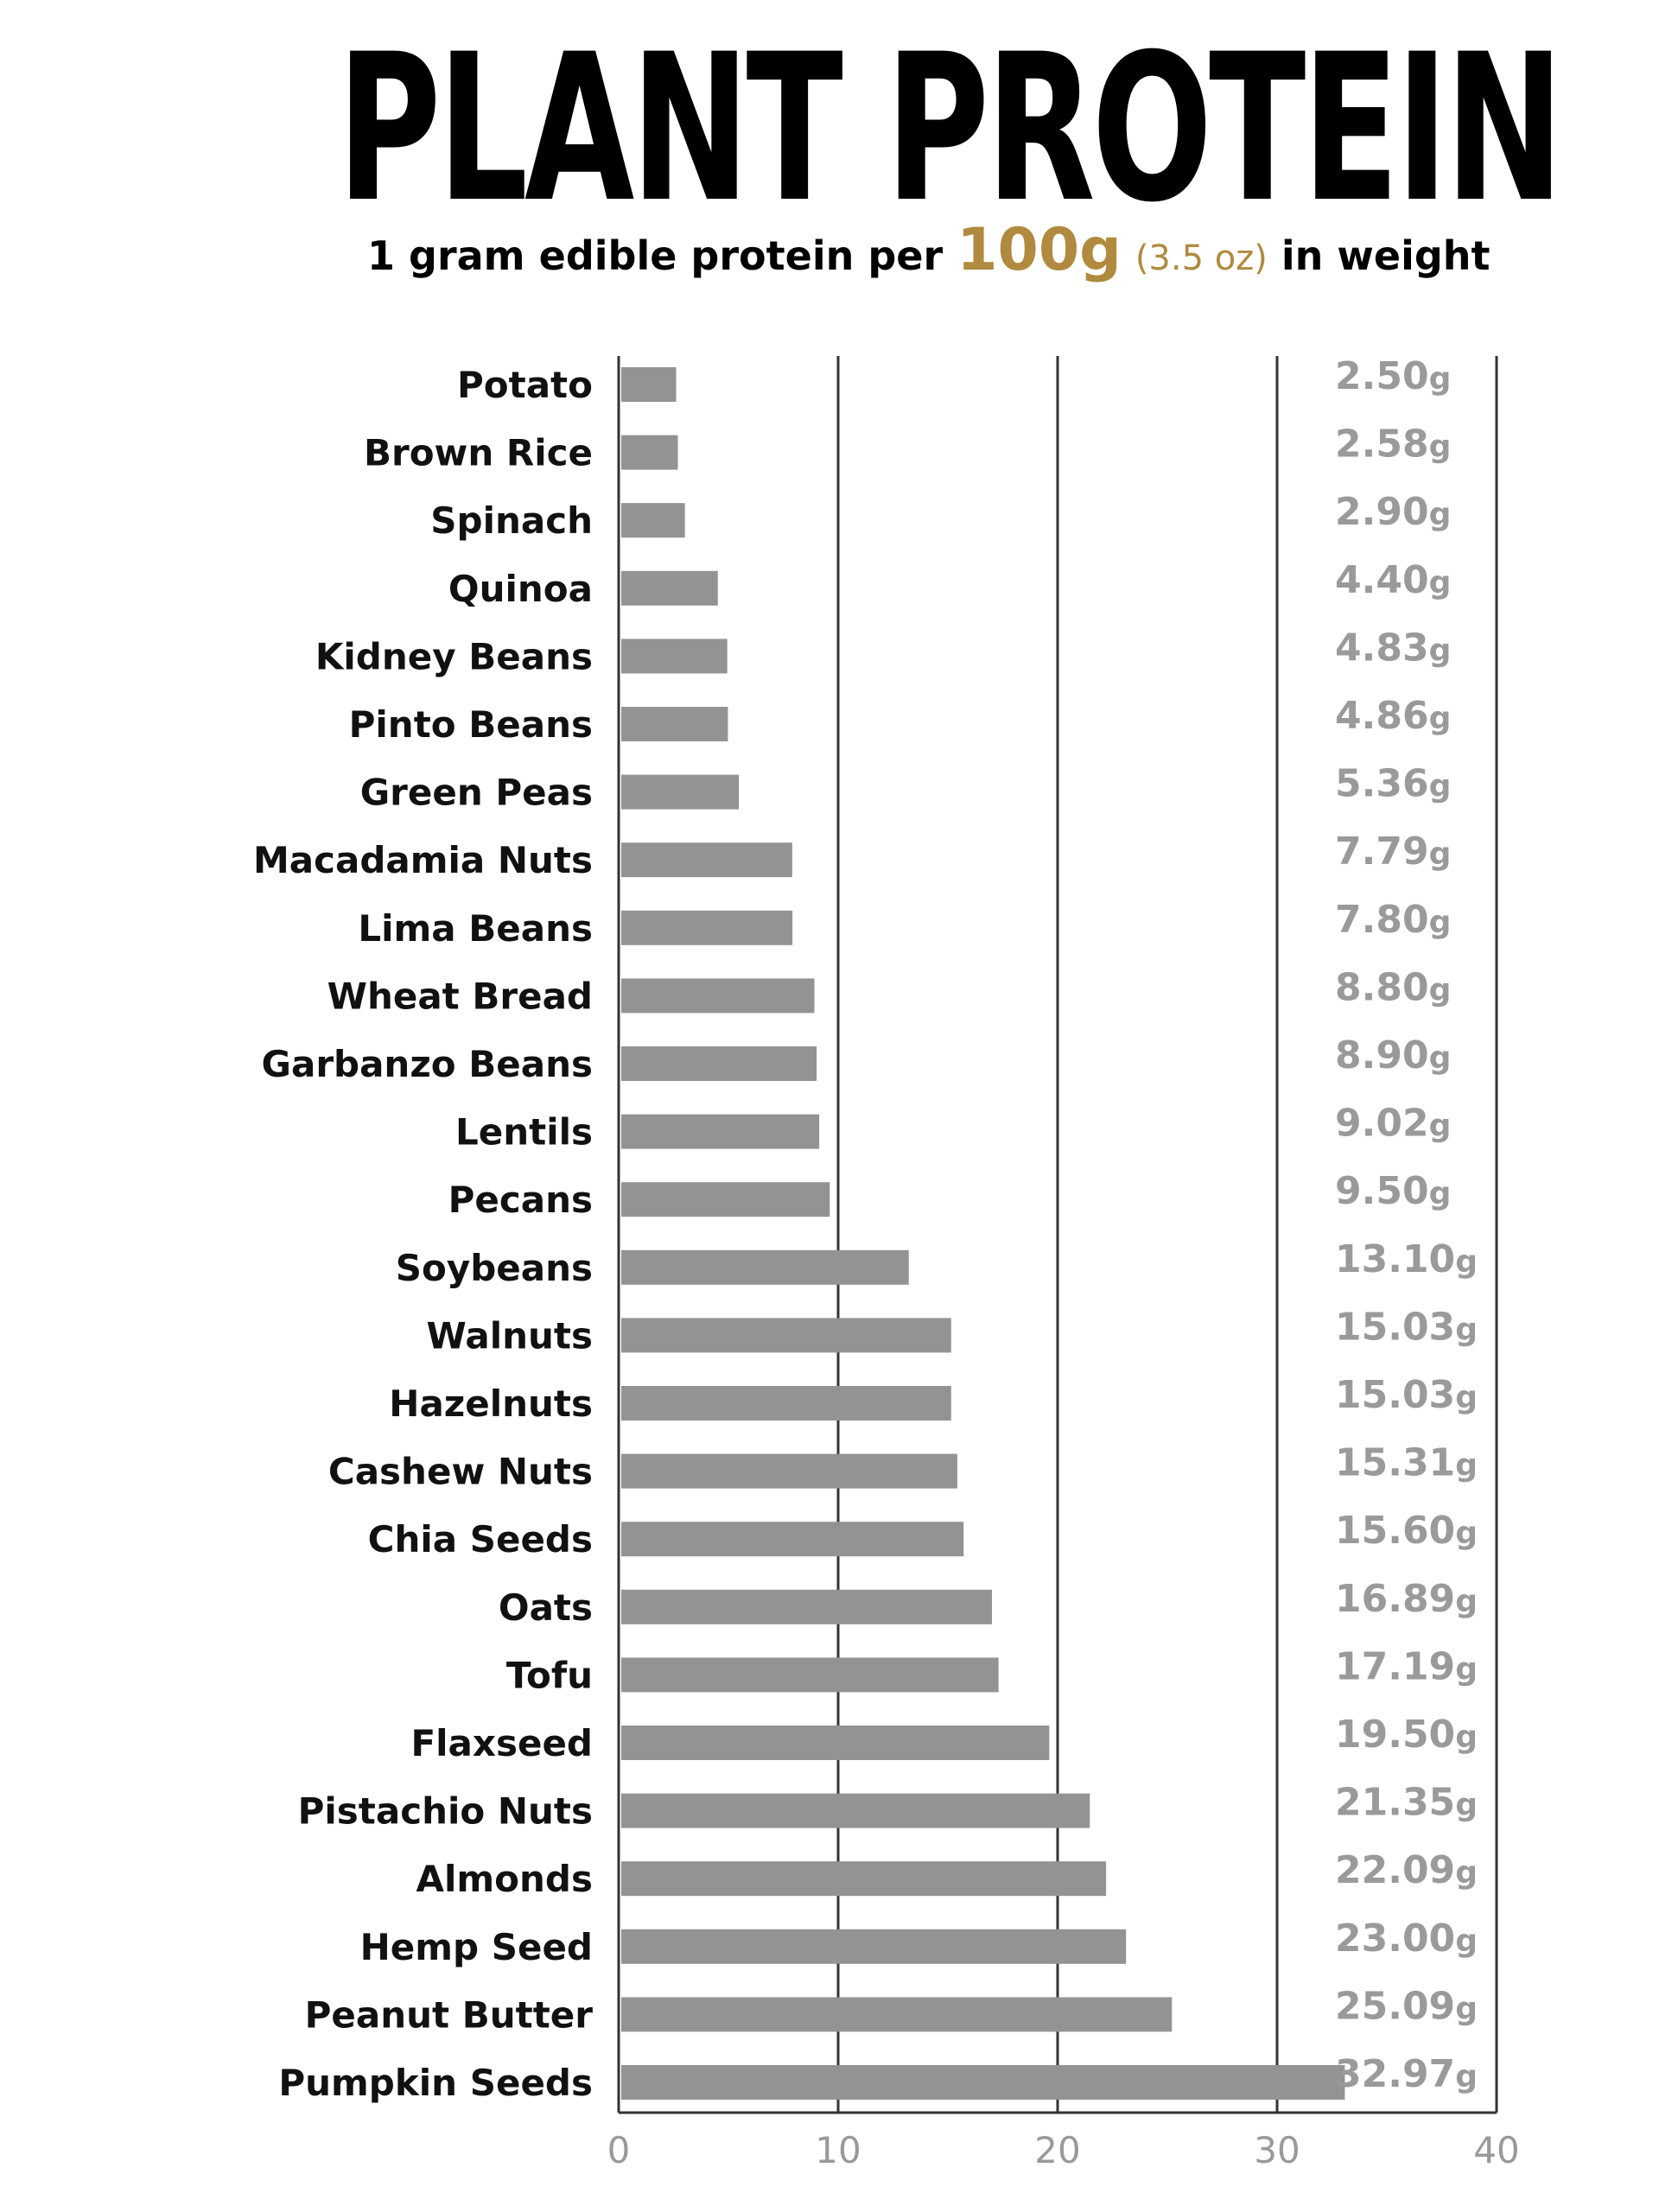  I want to click on value-label: 22.09g, so click(1406, 1870).